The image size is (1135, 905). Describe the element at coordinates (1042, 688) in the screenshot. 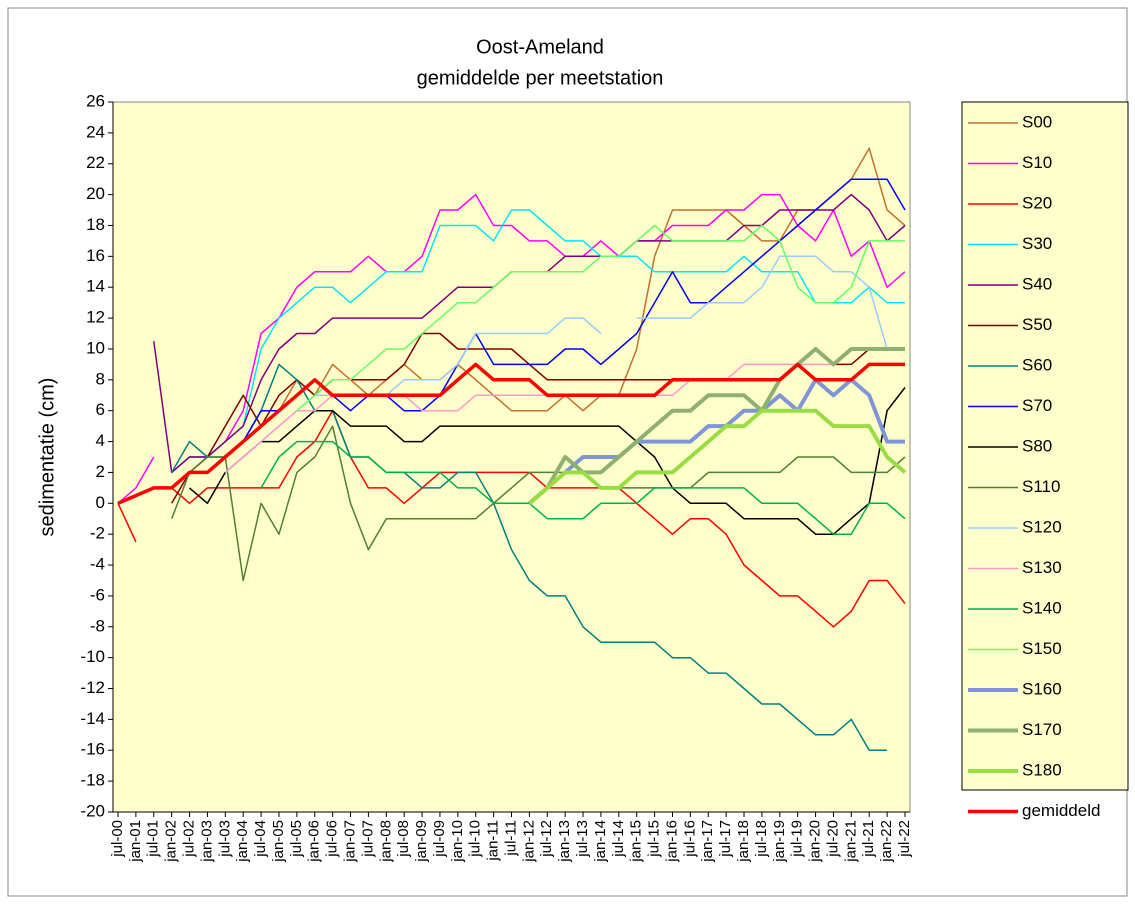

I see `legend-label: S160` at that location.